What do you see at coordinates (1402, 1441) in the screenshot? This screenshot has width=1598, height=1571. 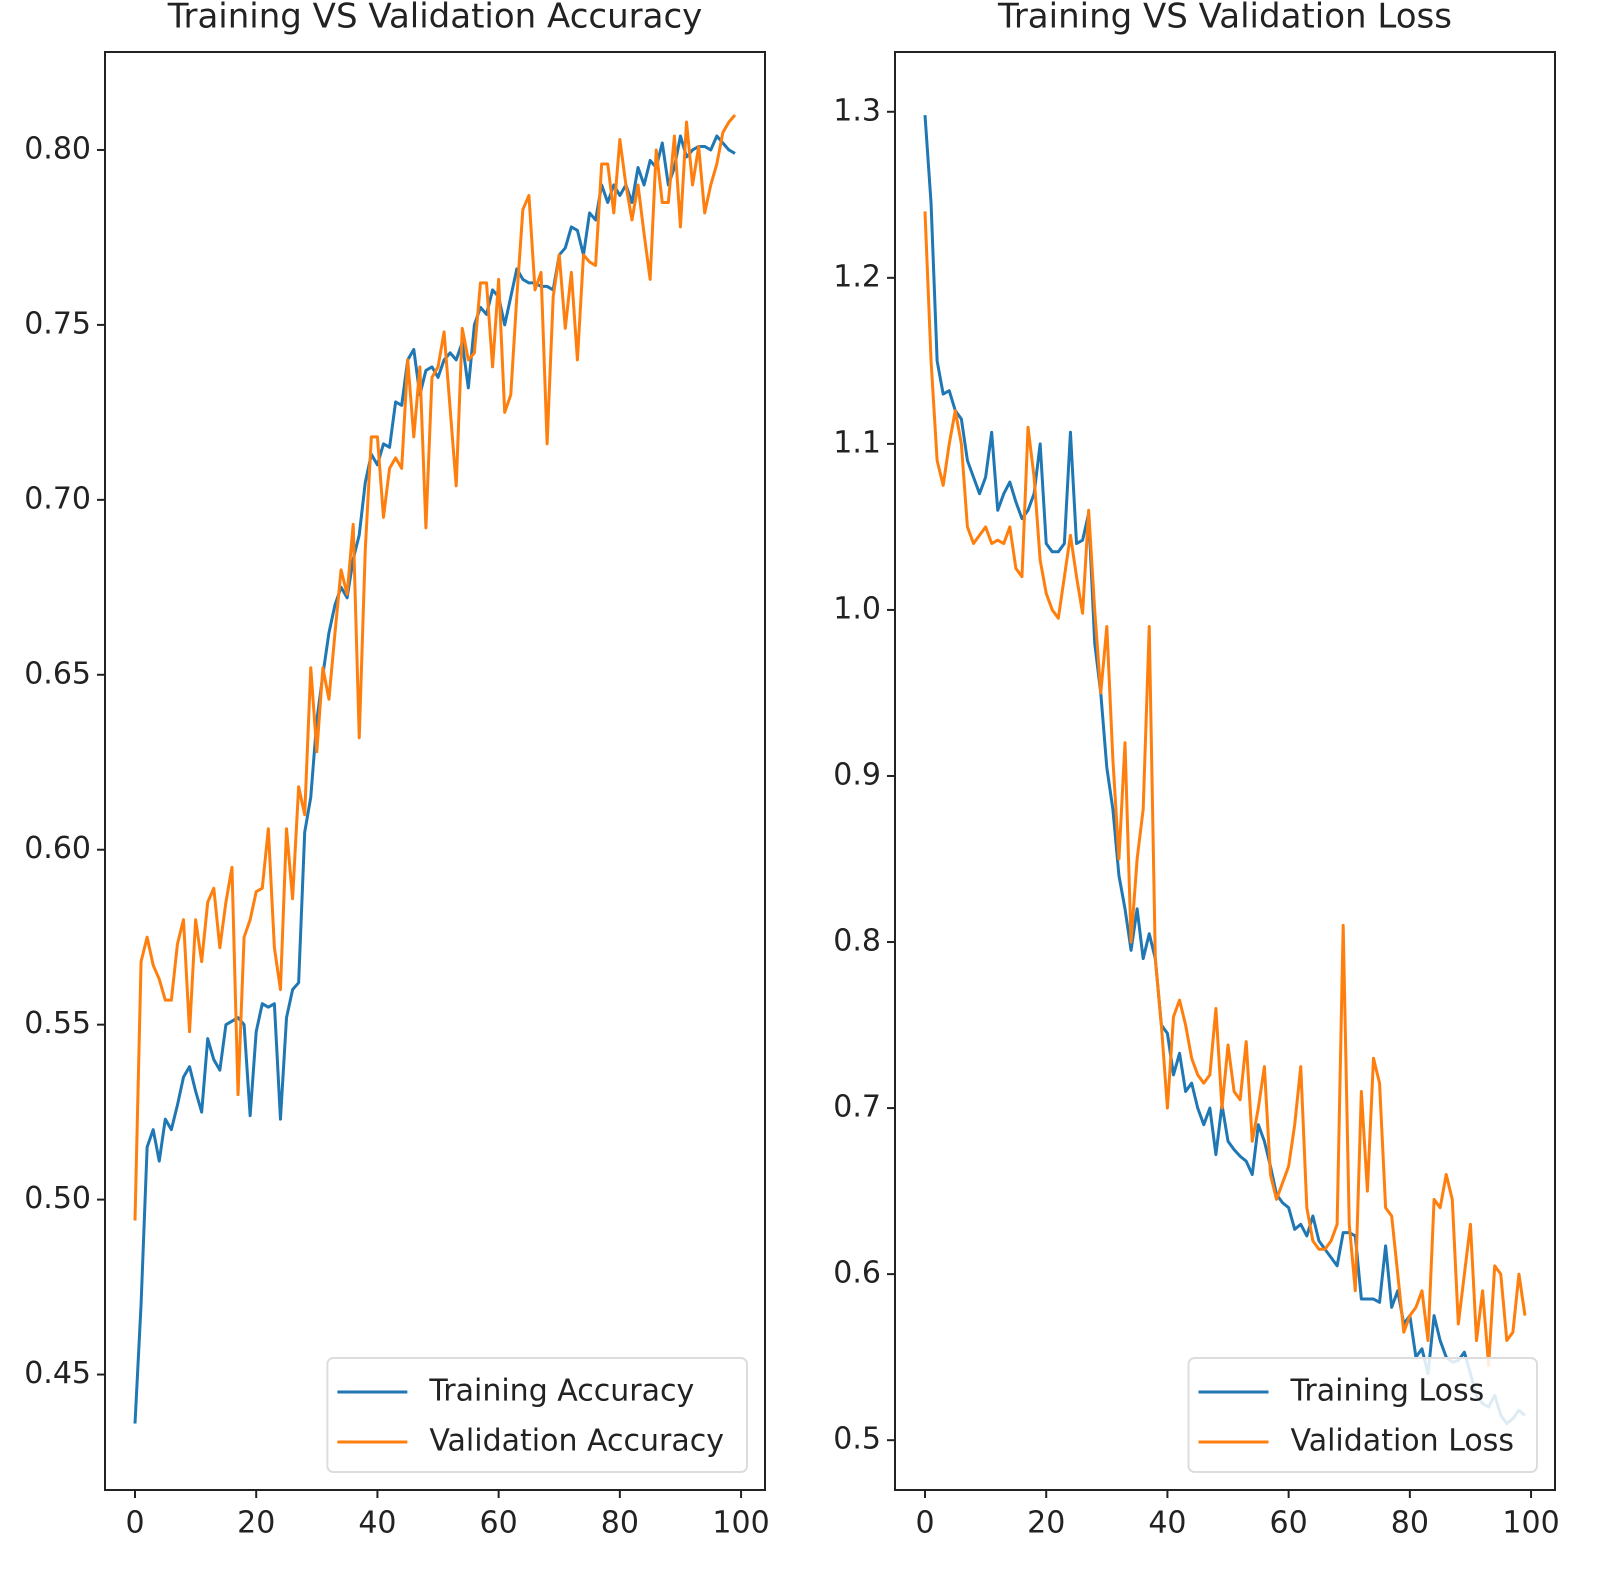 I see `legend-label: Validation Loss` at bounding box center [1402, 1441].